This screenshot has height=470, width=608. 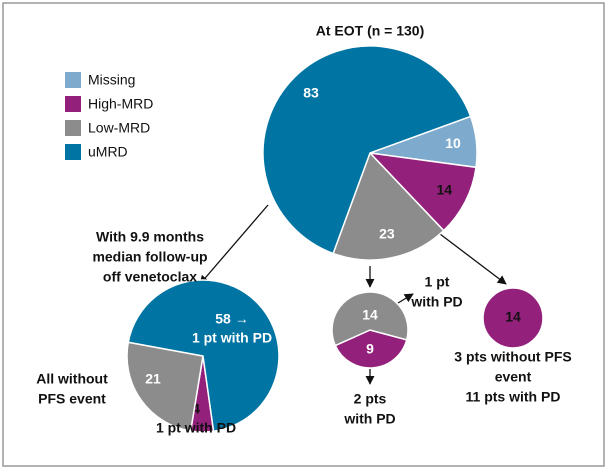 I want to click on value-label: 10, so click(x=453, y=143).